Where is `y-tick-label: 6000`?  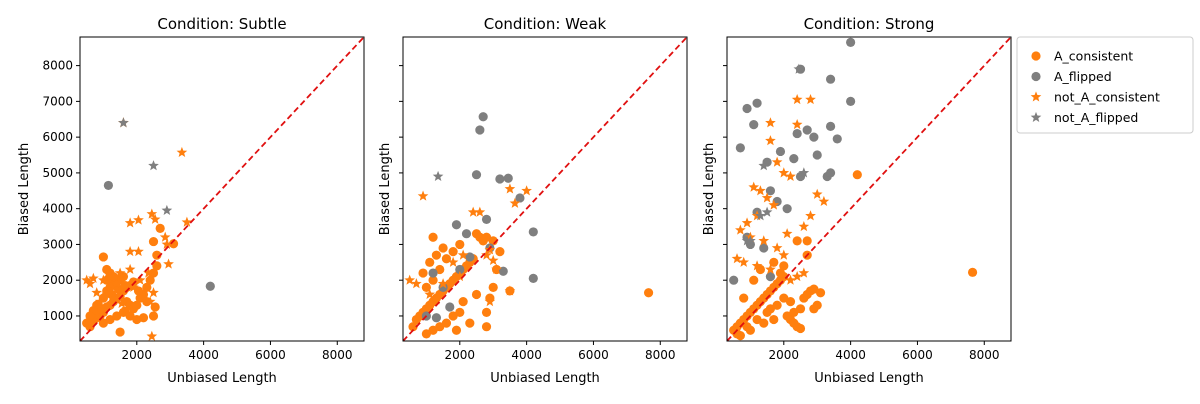 y-tick-label: 6000 is located at coordinates (57, 137).